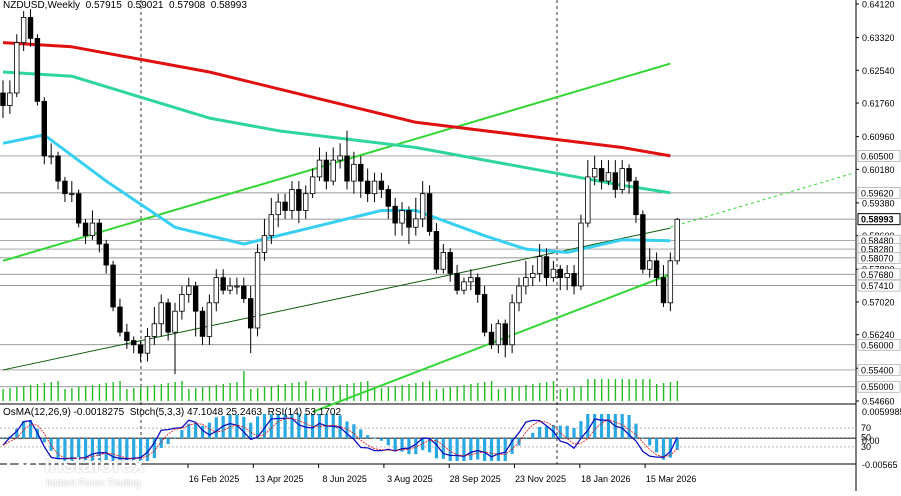 This screenshot has height=496, width=901. Describe the element at coordinates (866, 428) in the screenshot. I see `stoch-tick-label-0: 70` at that location.